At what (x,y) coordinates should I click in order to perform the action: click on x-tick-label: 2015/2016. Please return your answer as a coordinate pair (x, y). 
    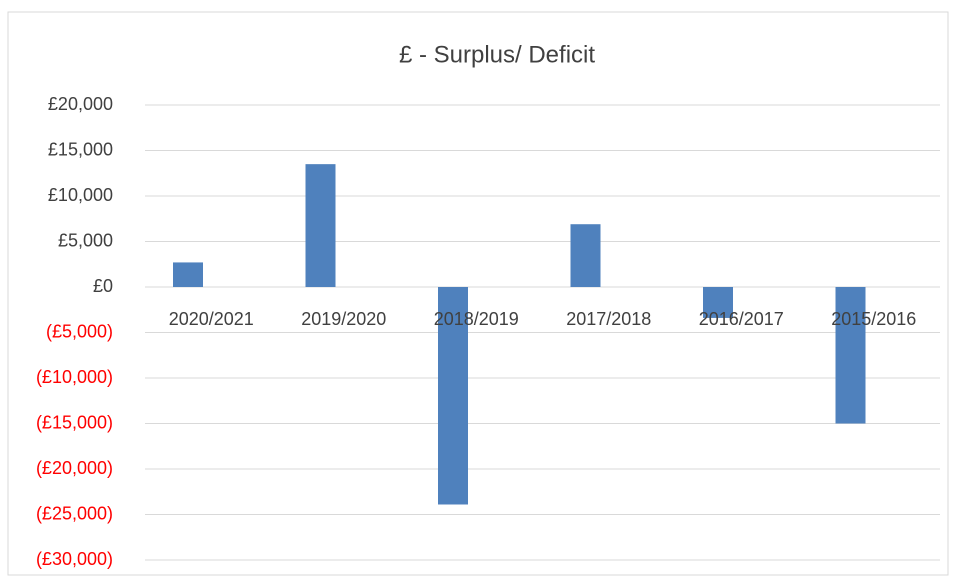
    Looking at the image, I should click on (873, 319).